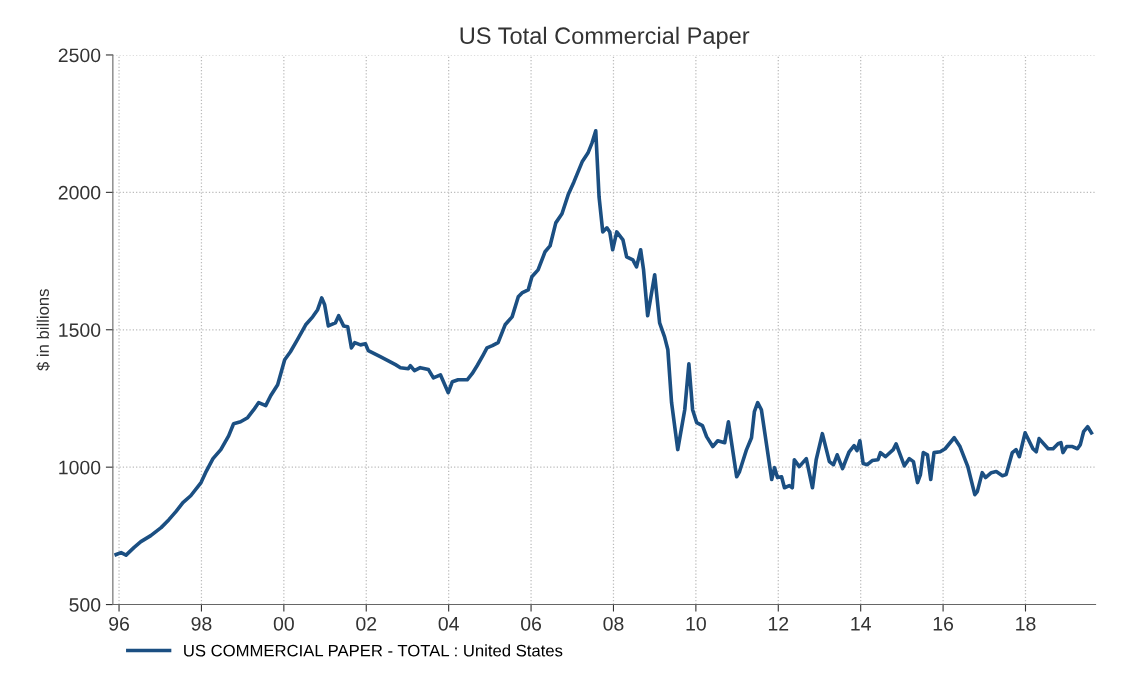 Image resolution: width=1140 pixels, height=687 pixels. Describe the element at coordinates (605, 37) in the screenshot. I see `chart-title: US Total Commercial Paper` at that location.